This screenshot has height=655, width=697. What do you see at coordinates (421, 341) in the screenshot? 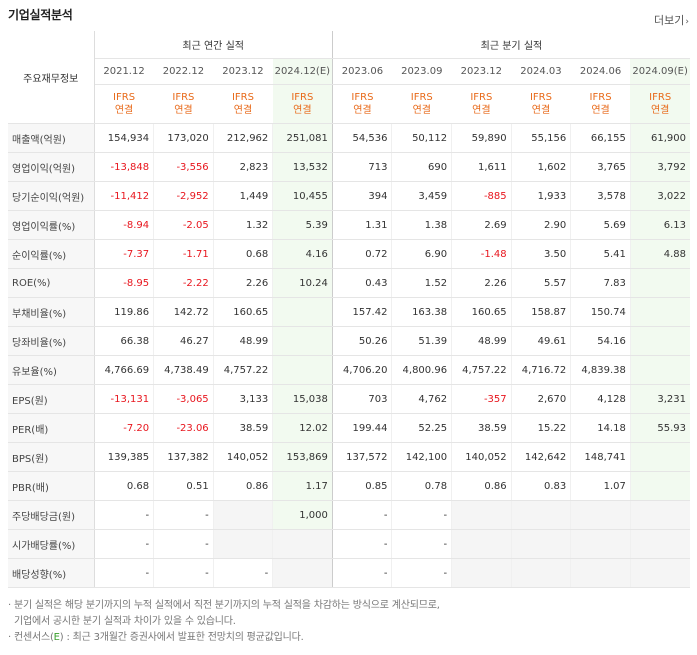
I see `table-cell: 51.39` at bounding box center [421, 341].